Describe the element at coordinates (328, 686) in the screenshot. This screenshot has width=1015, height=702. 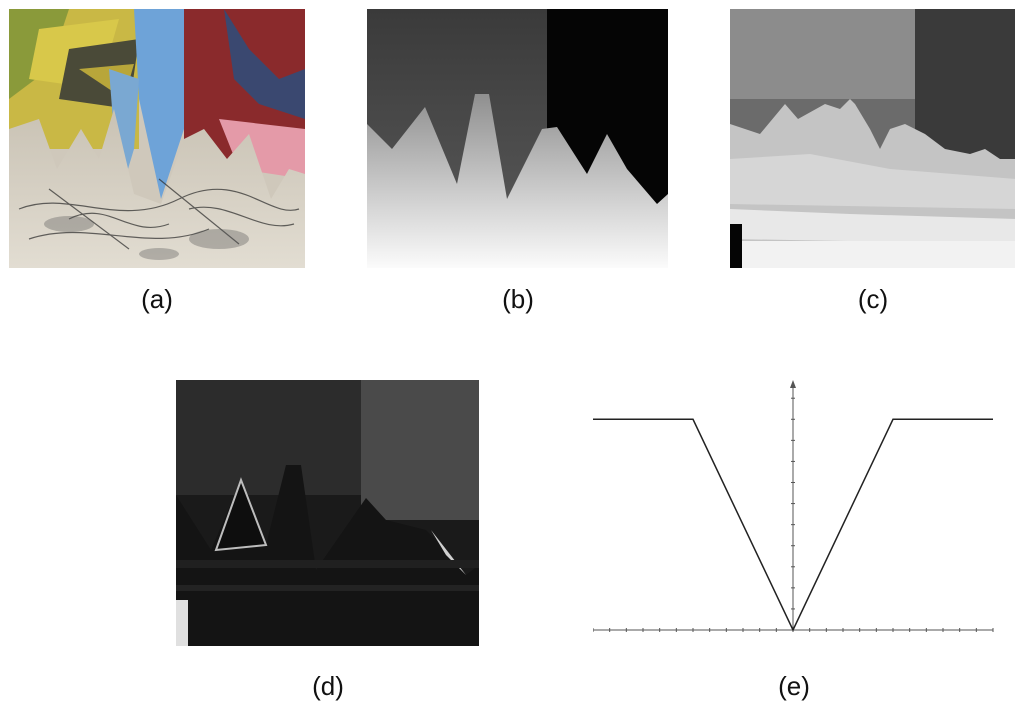
I see `caption-d: (d)` at that location.